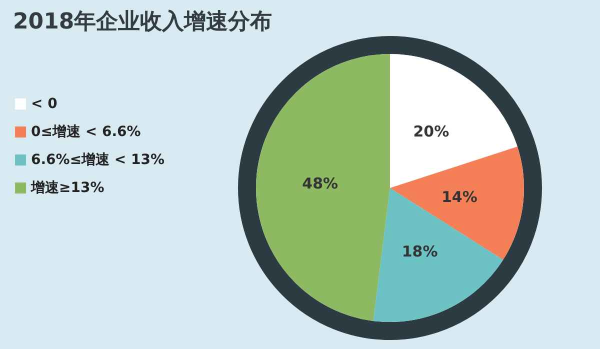 This screenshot has height=349, width=600. What do you see at coordinates (142, 22) in the screenshot?
I see `chart-title: 2018年企业收入增速分布` at bounding box center [142, 22].